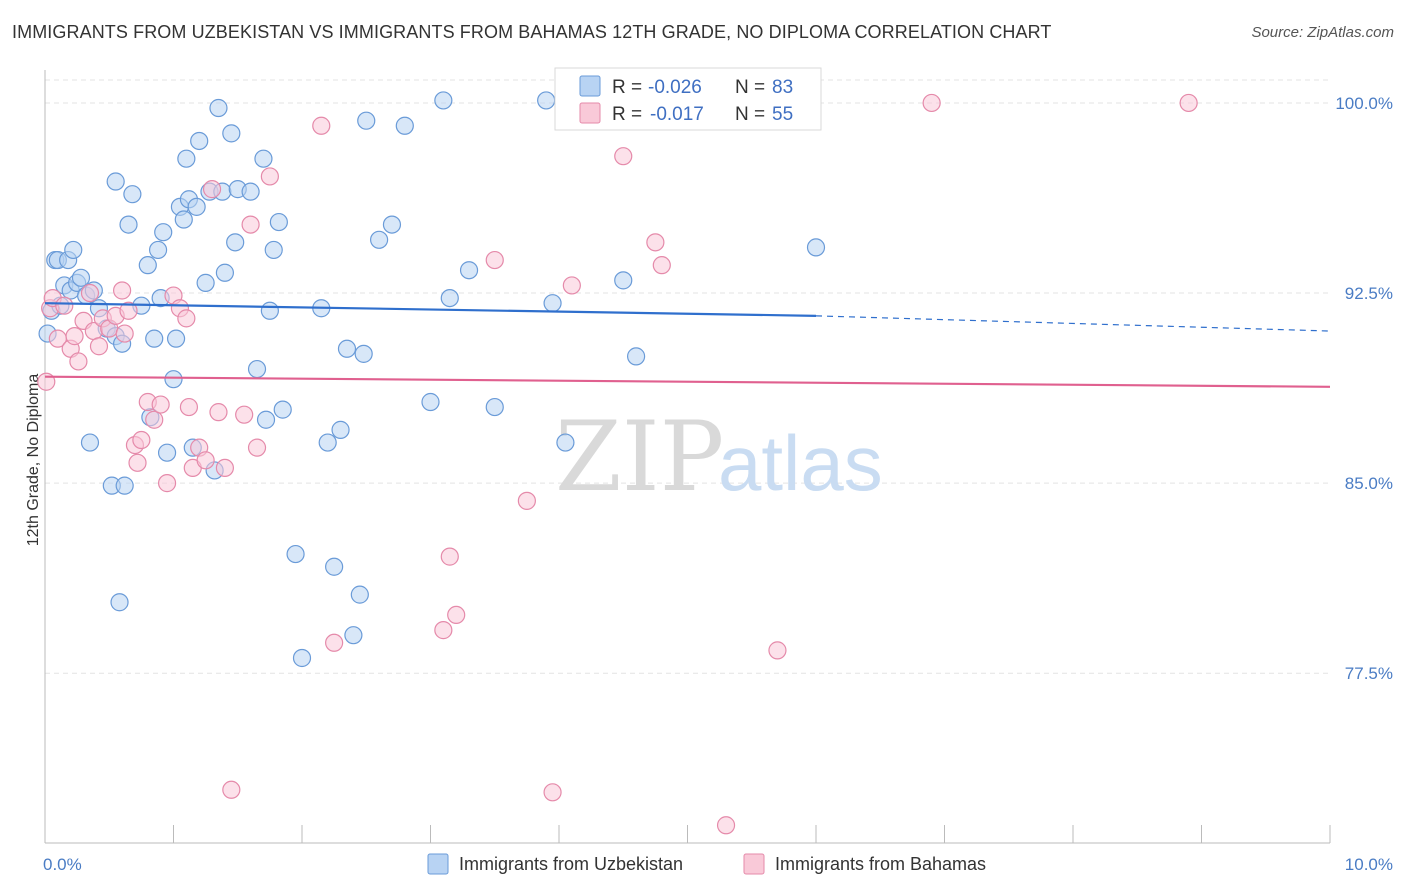  I want to click on legend-swatch-uzbekistan, so click(590, 86).